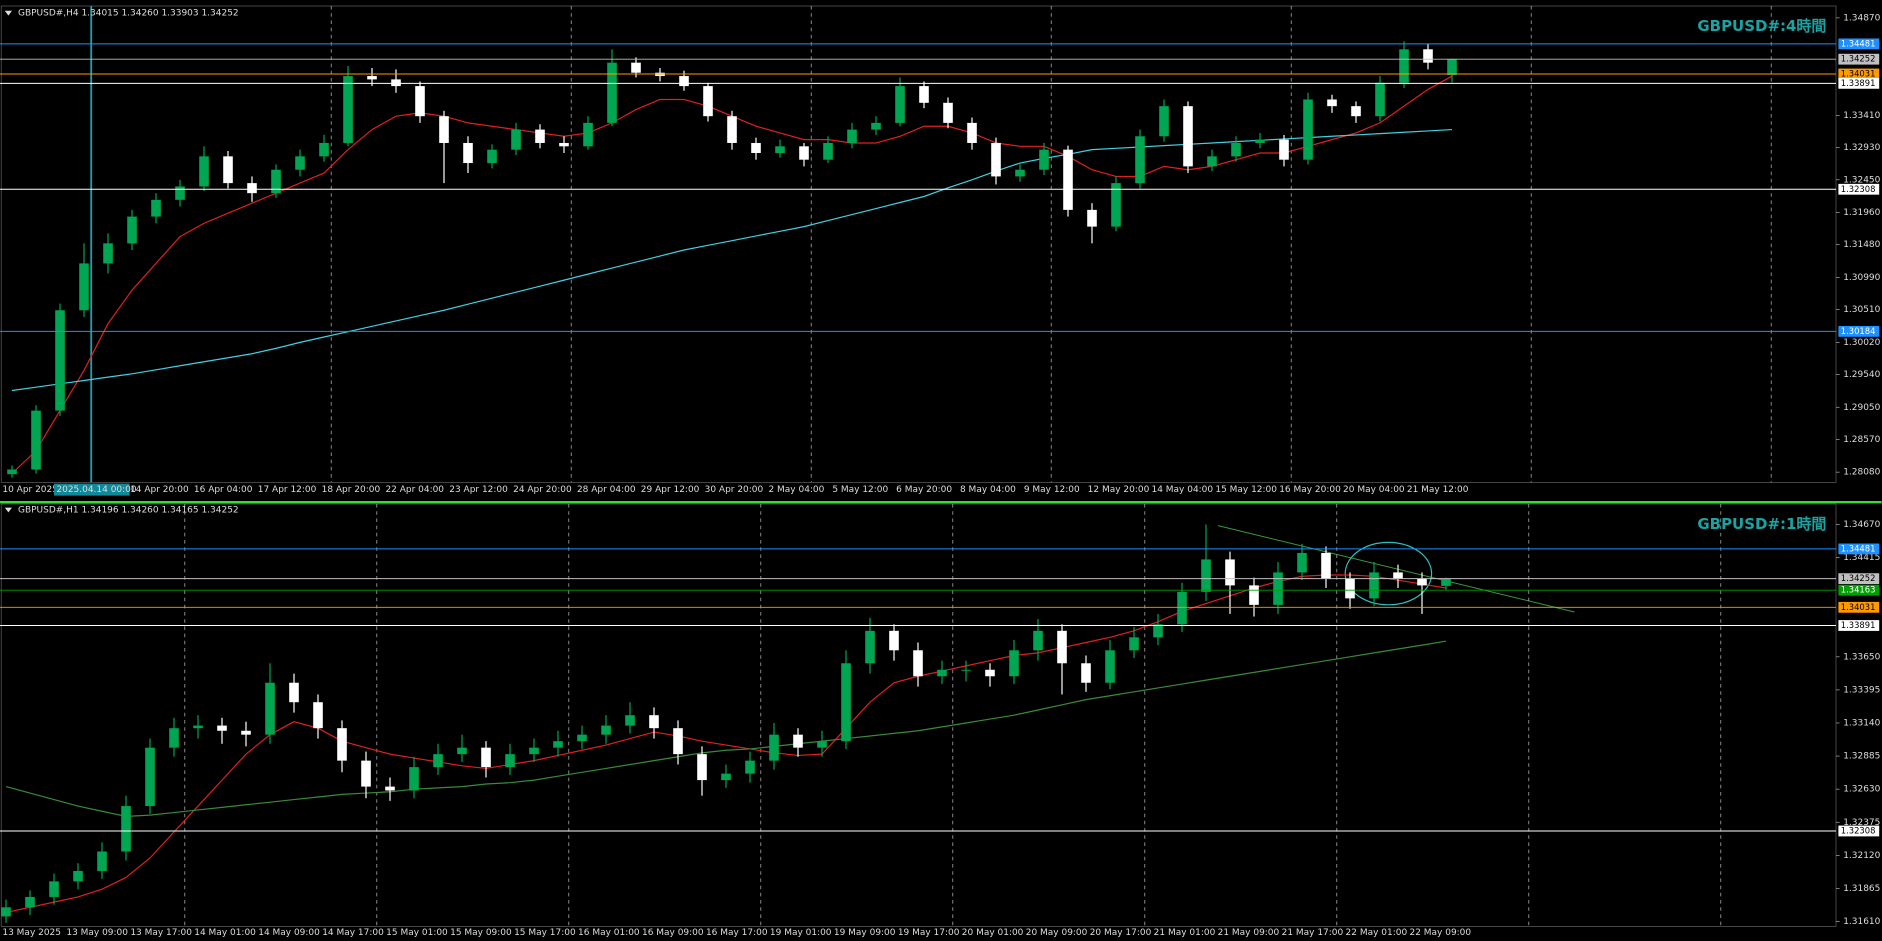 The image size is (1882, 941). Describe the element at coordinates (1761, 26) in the screenshot. I see `panel-title: GBPUSD#:4時間` at that location.